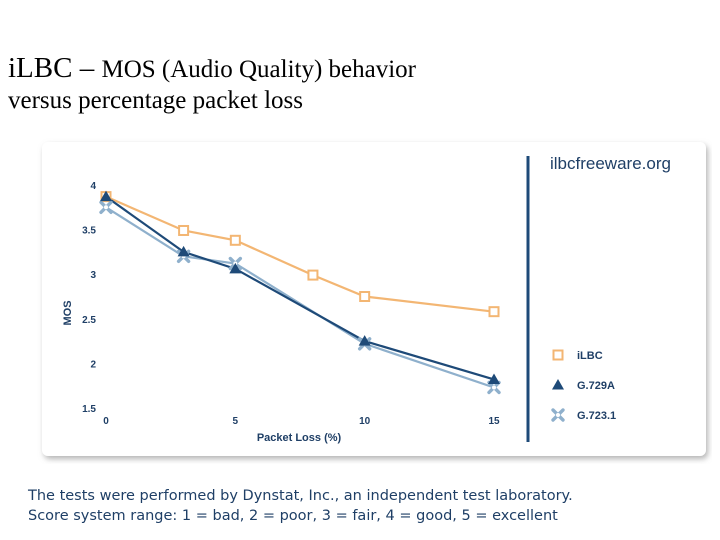  Describe the element at coordinates (596, 416) in the screenshot. I see `legend-label-g-723-1: G.723.1` at that location.